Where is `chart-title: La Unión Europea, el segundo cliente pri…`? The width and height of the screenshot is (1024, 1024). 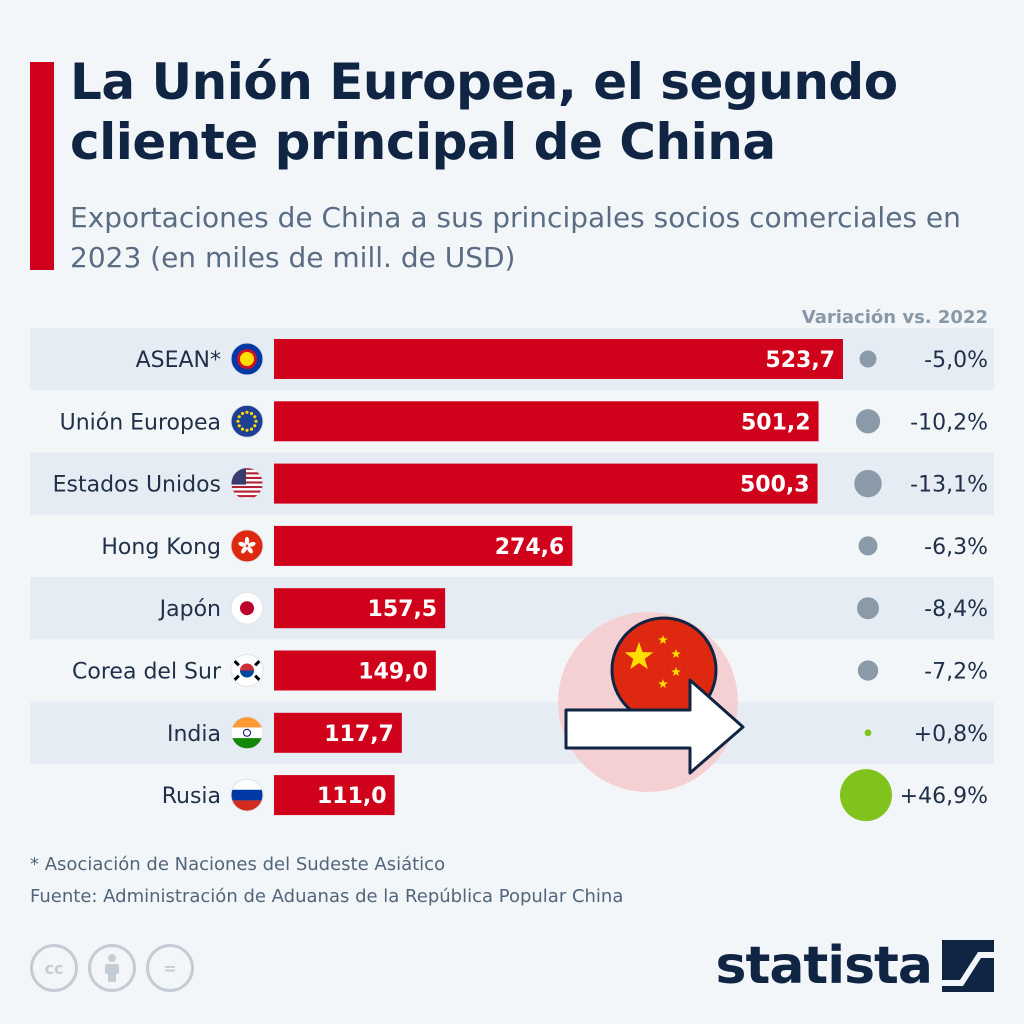 chart-title: La Unión Europea, el segundo cliente pri… is located at coordinates (484, 112).